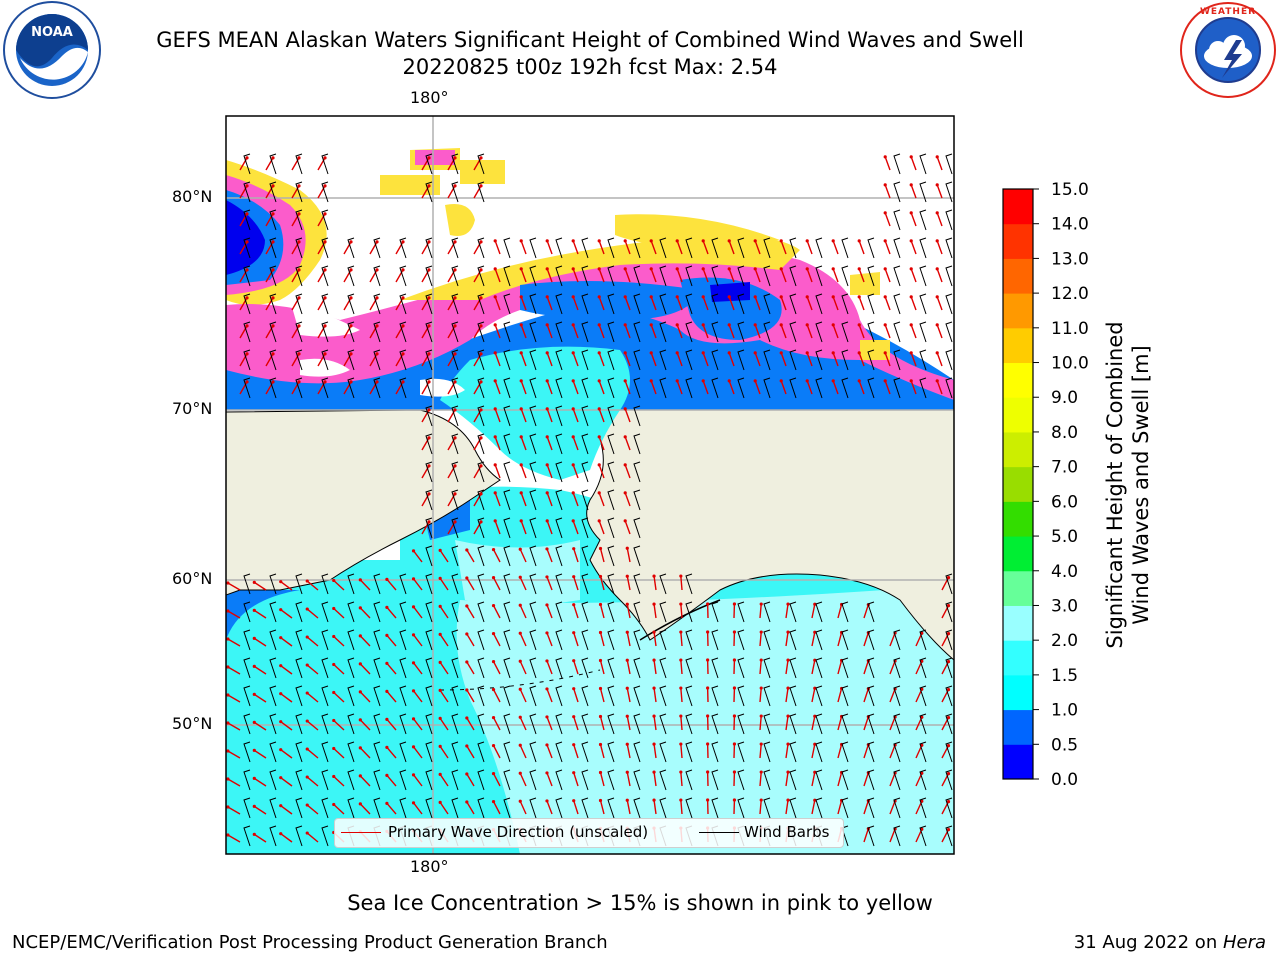 The width and height of the screenshot is (1280, 960). I want to click on colorbar-tick-label: 7.0, so click(1064, 468).